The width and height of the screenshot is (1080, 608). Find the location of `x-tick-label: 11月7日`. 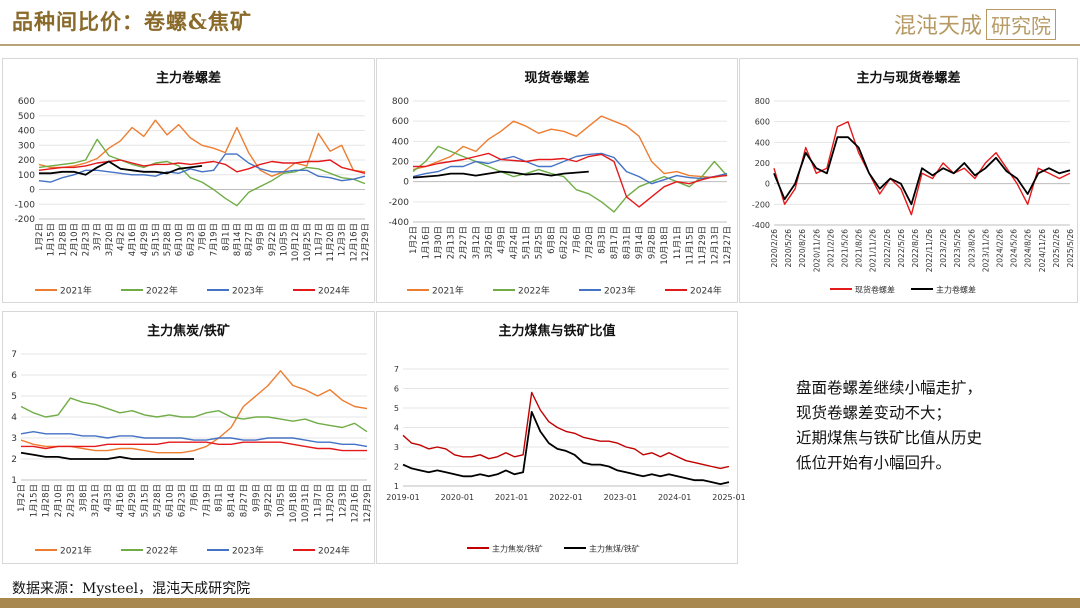

x-tick-label: 11月7日 is located at coordinates (319, 239).